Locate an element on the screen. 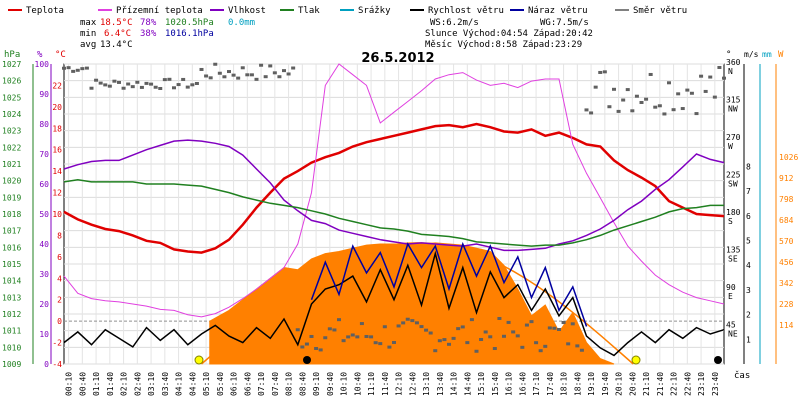 The image size is (800, 400). info-ws: WS:6.2m/s is located at coordinates (454, 23).